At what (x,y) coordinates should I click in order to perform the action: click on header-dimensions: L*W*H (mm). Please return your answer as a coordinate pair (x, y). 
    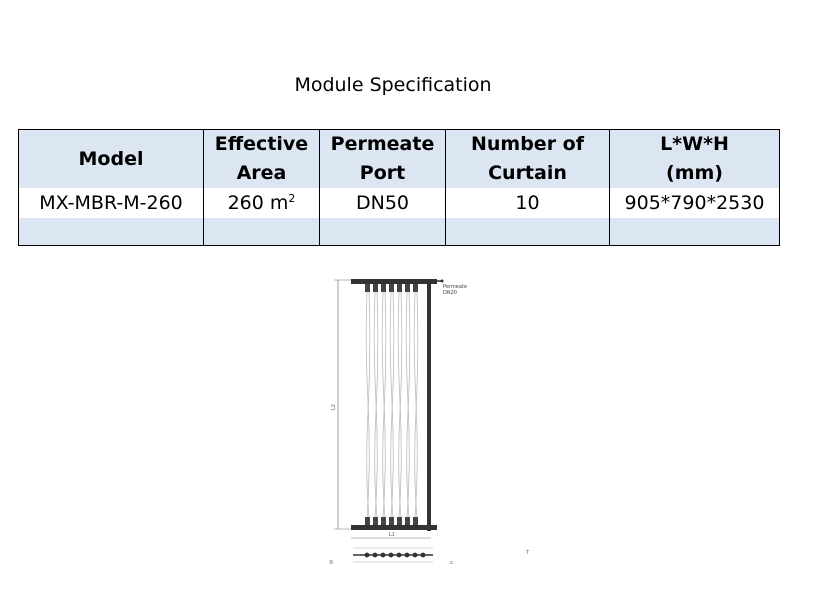
    Looking at the image, I should click on (694, 158).